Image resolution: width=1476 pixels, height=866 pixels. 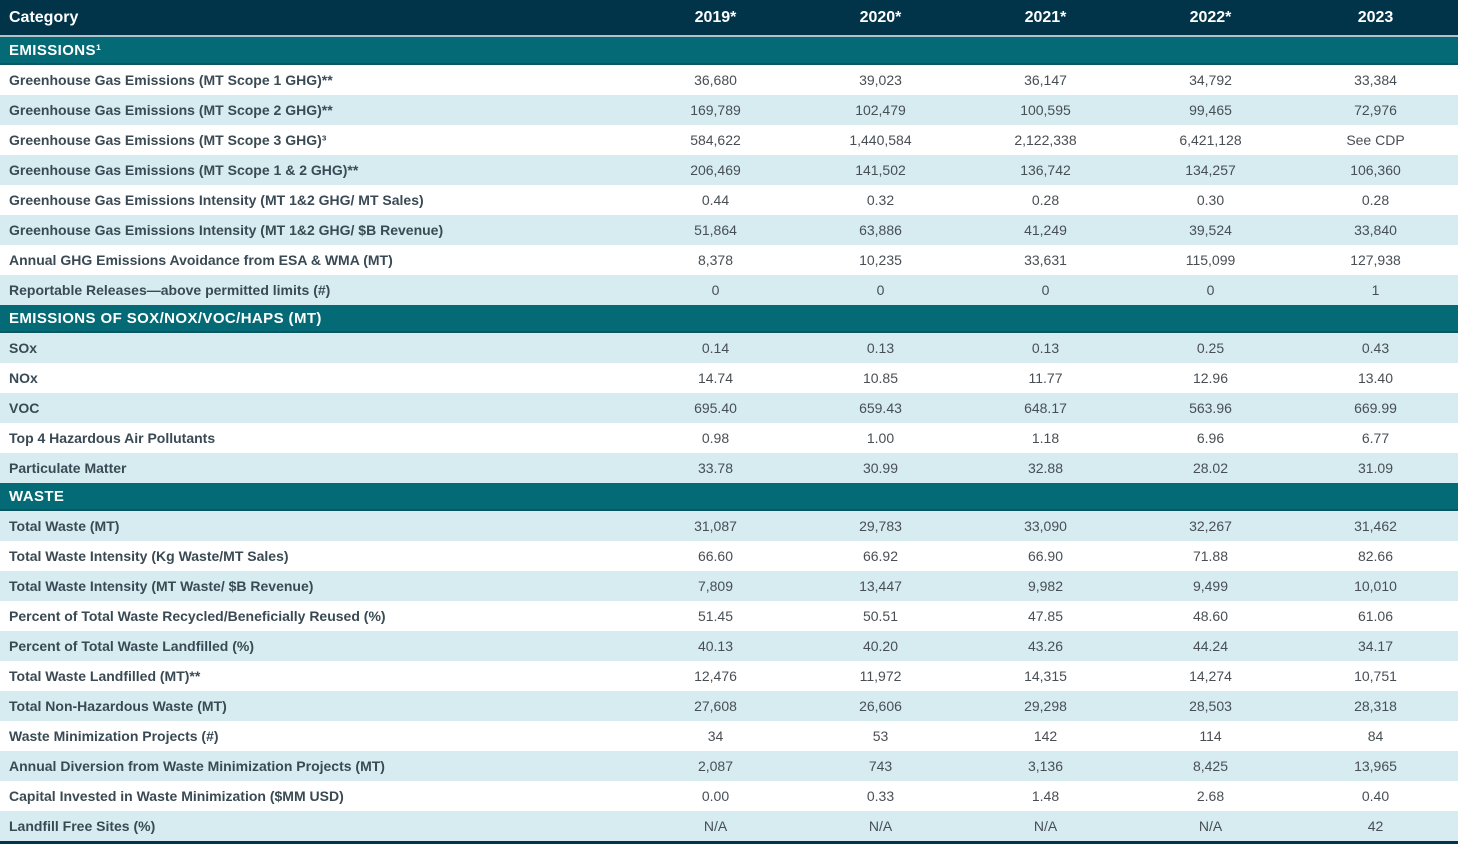 I want to click on cell-value: 2,087, so click(x=715, y=766).